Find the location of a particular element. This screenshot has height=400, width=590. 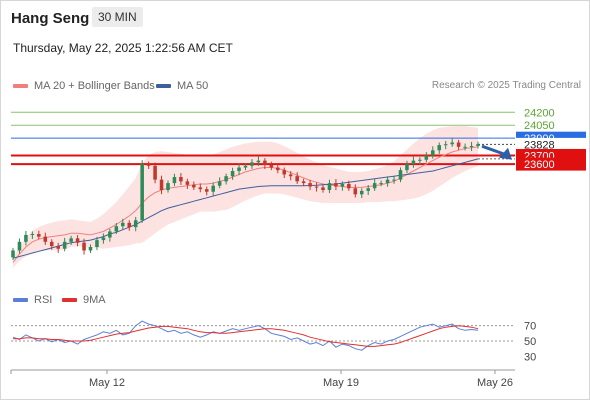

credit-text: Research © 2025 Trading Central is located at coordinates (506, 85).